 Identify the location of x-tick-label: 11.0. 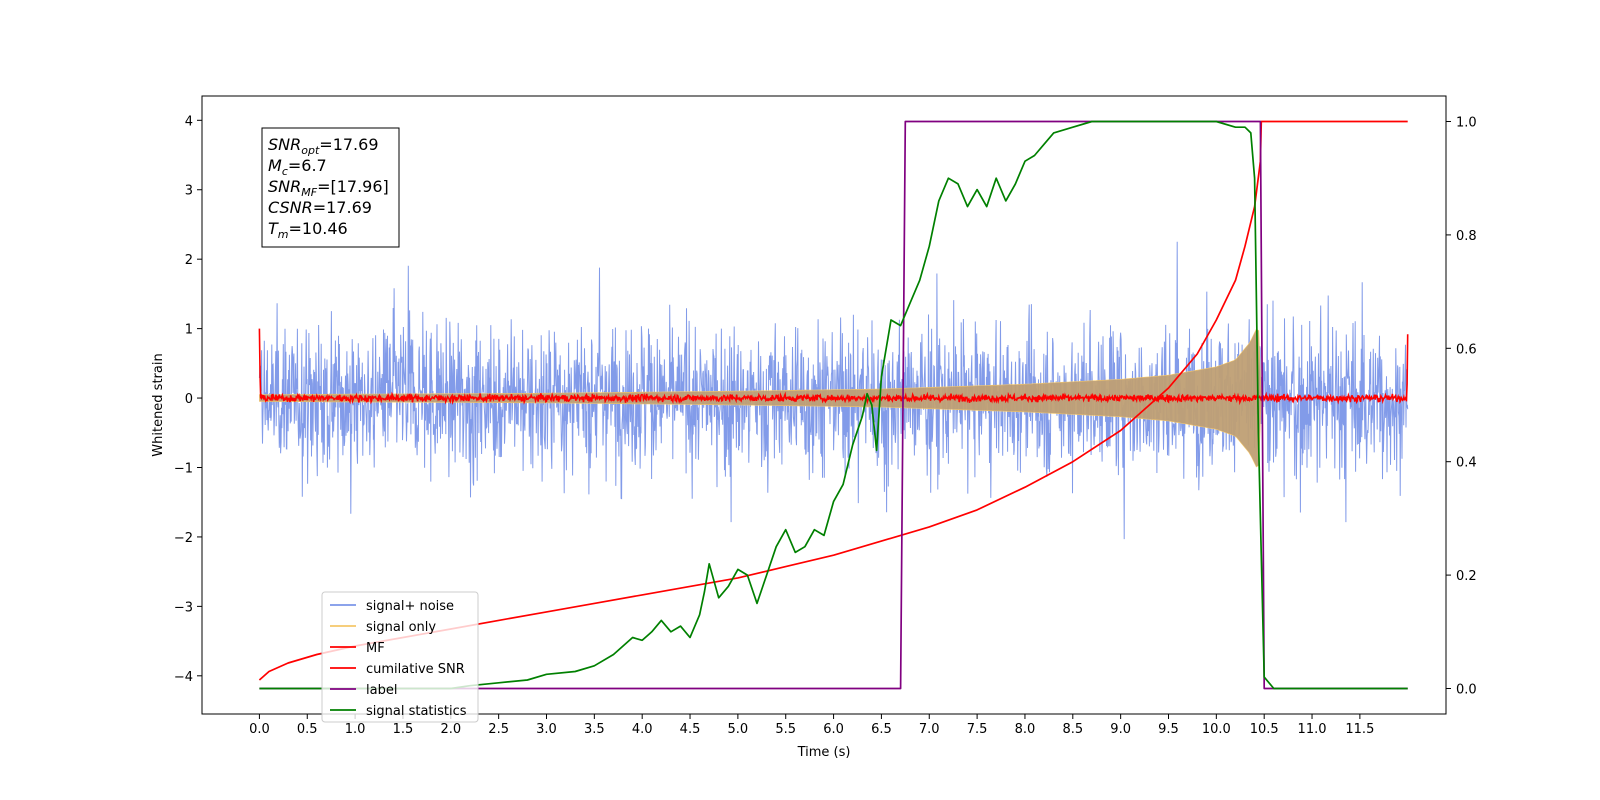
(1312, 729).